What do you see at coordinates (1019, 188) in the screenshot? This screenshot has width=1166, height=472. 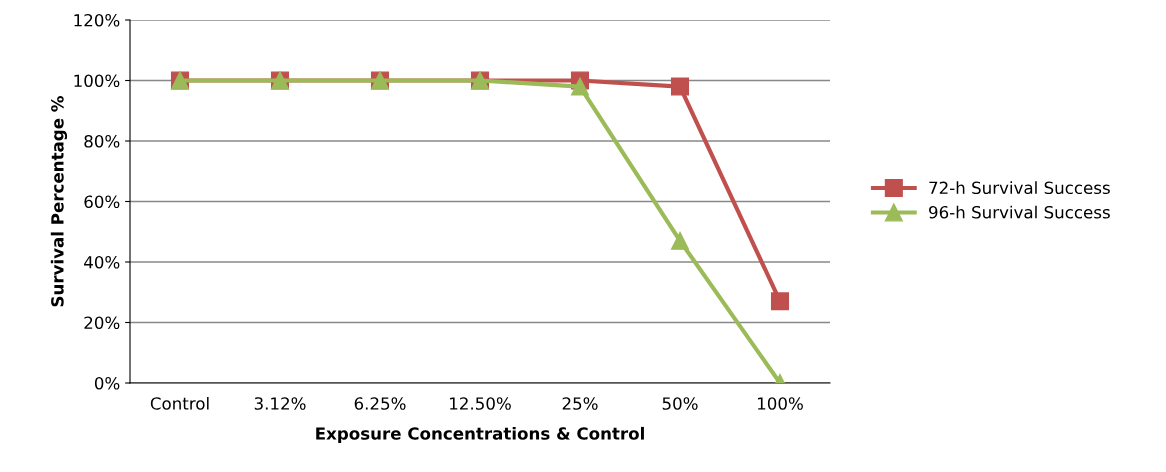 I see `legend-label: 72-h Survival Success` at bounding box center [1019, 188].